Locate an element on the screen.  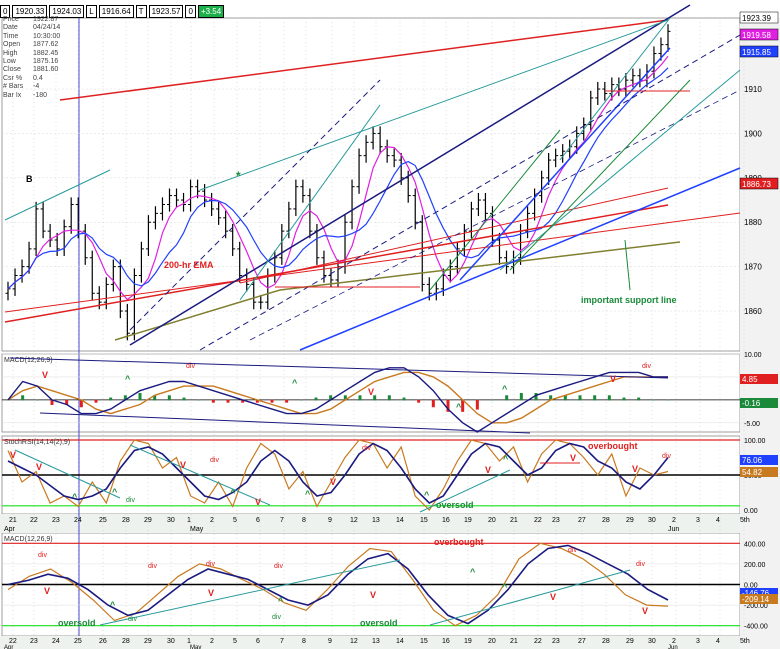
macd1-tag: 4.85 is located at coordinates (750, 379).